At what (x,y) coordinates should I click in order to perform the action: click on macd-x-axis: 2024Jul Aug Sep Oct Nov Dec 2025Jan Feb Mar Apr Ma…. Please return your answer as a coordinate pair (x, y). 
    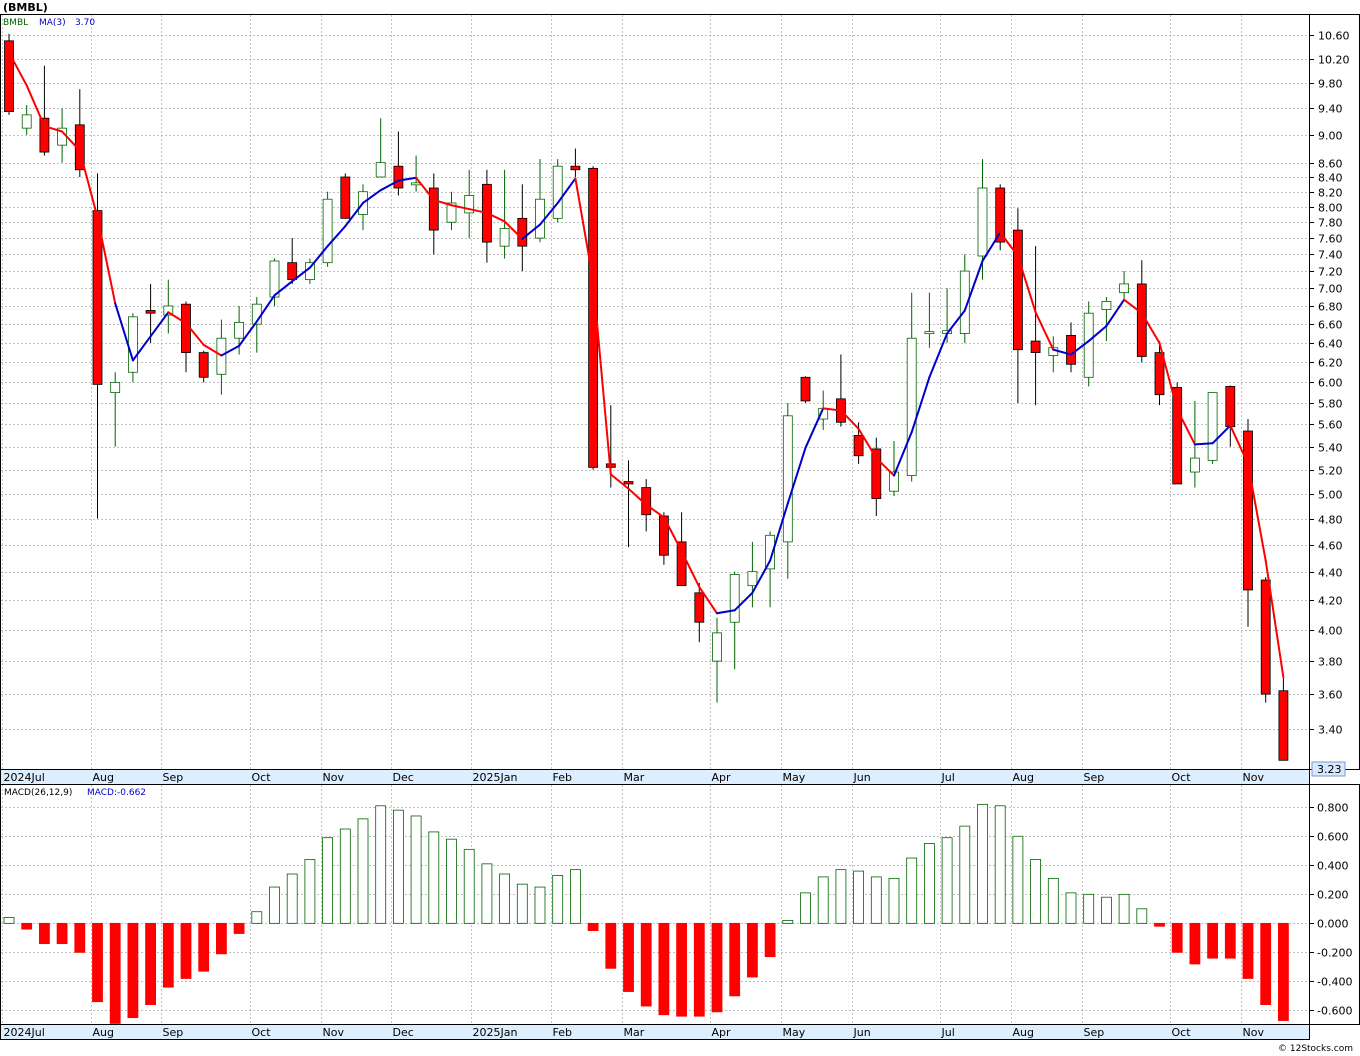
    Looking at the image, I should click on (634, 1032).